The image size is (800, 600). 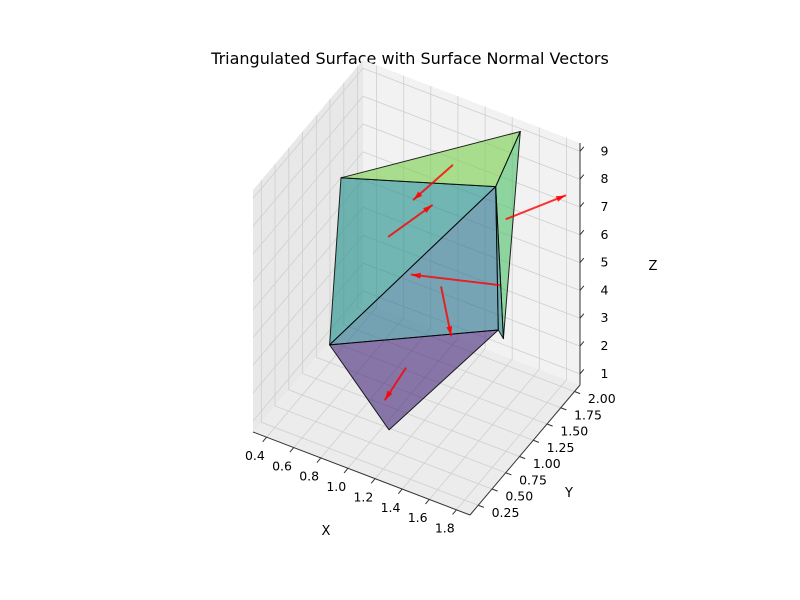 What do you see at coordinates (561, 447) in the screenshot?
I see `y-tick-label: 1.25` at bounding box center [561, 447].